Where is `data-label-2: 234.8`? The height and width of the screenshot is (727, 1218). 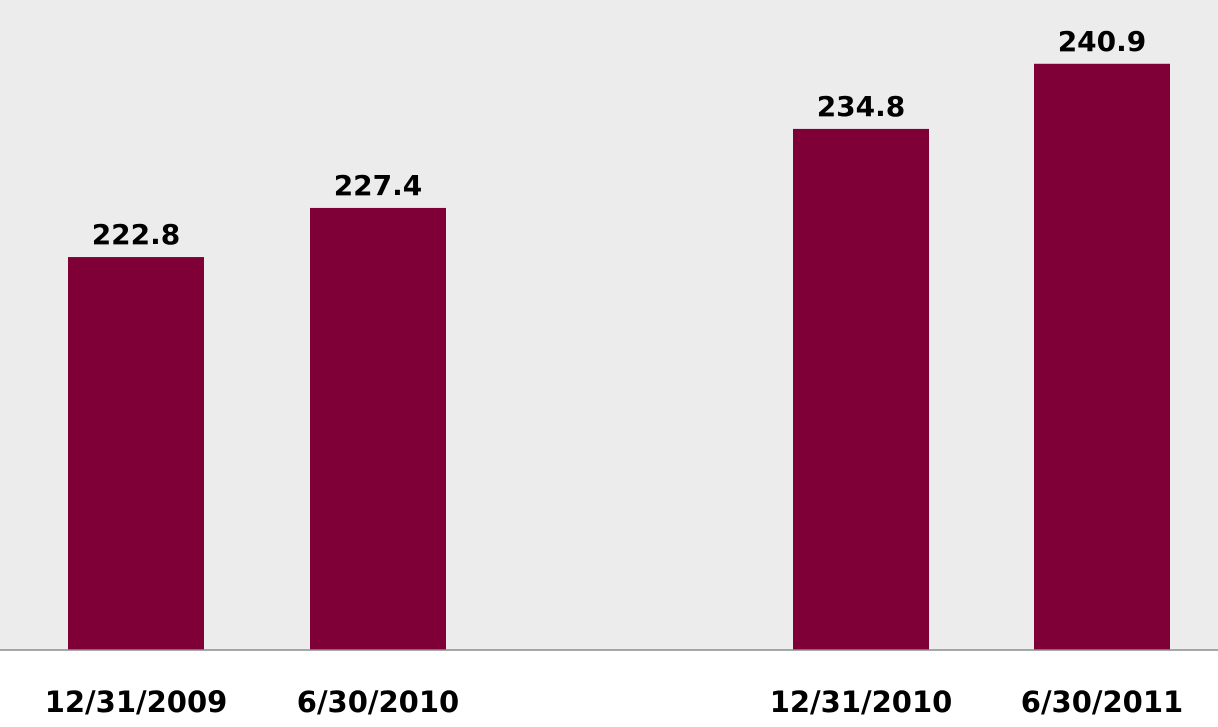
data-label-2: 234.8 is located at coordinates (861, 106).